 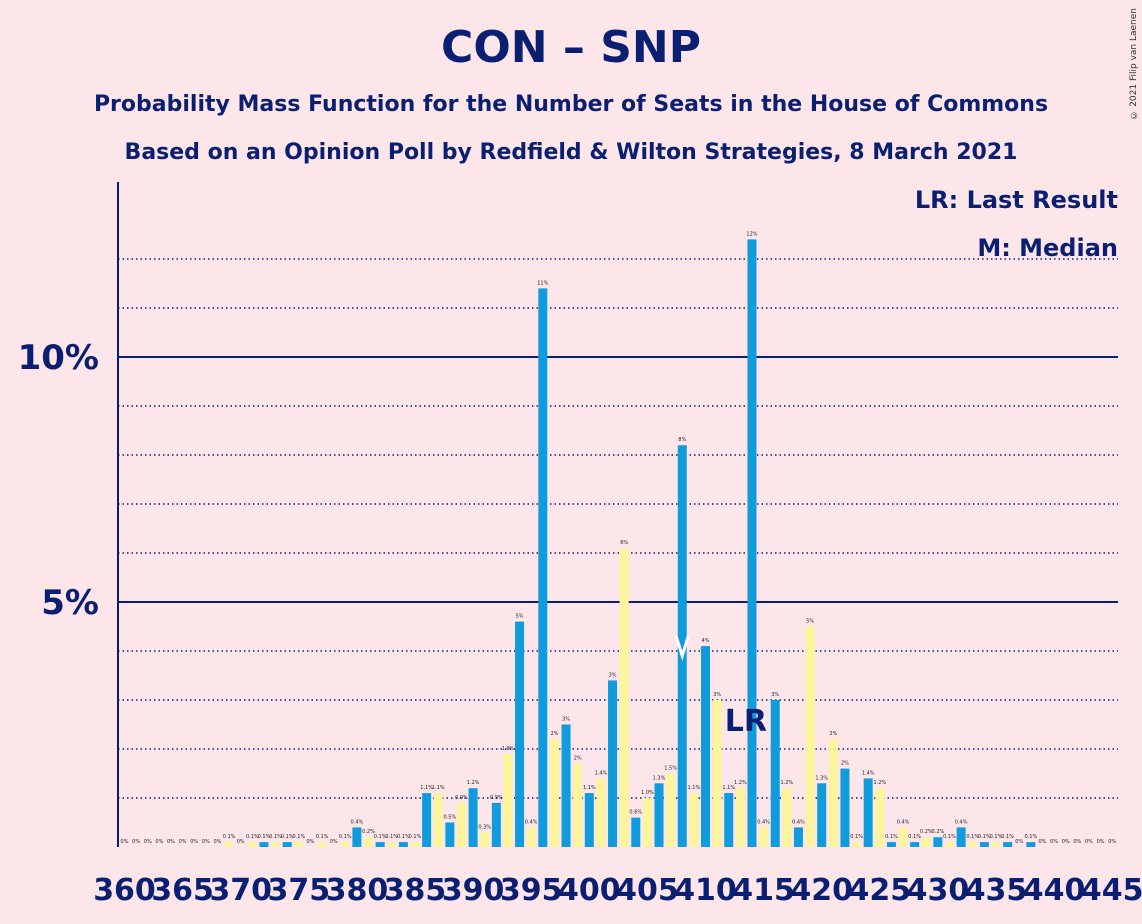 What do you see at coordinates (357, 890) in the screenshot?
I see `x-tick-label: 380` at bounding box center [357, 890].